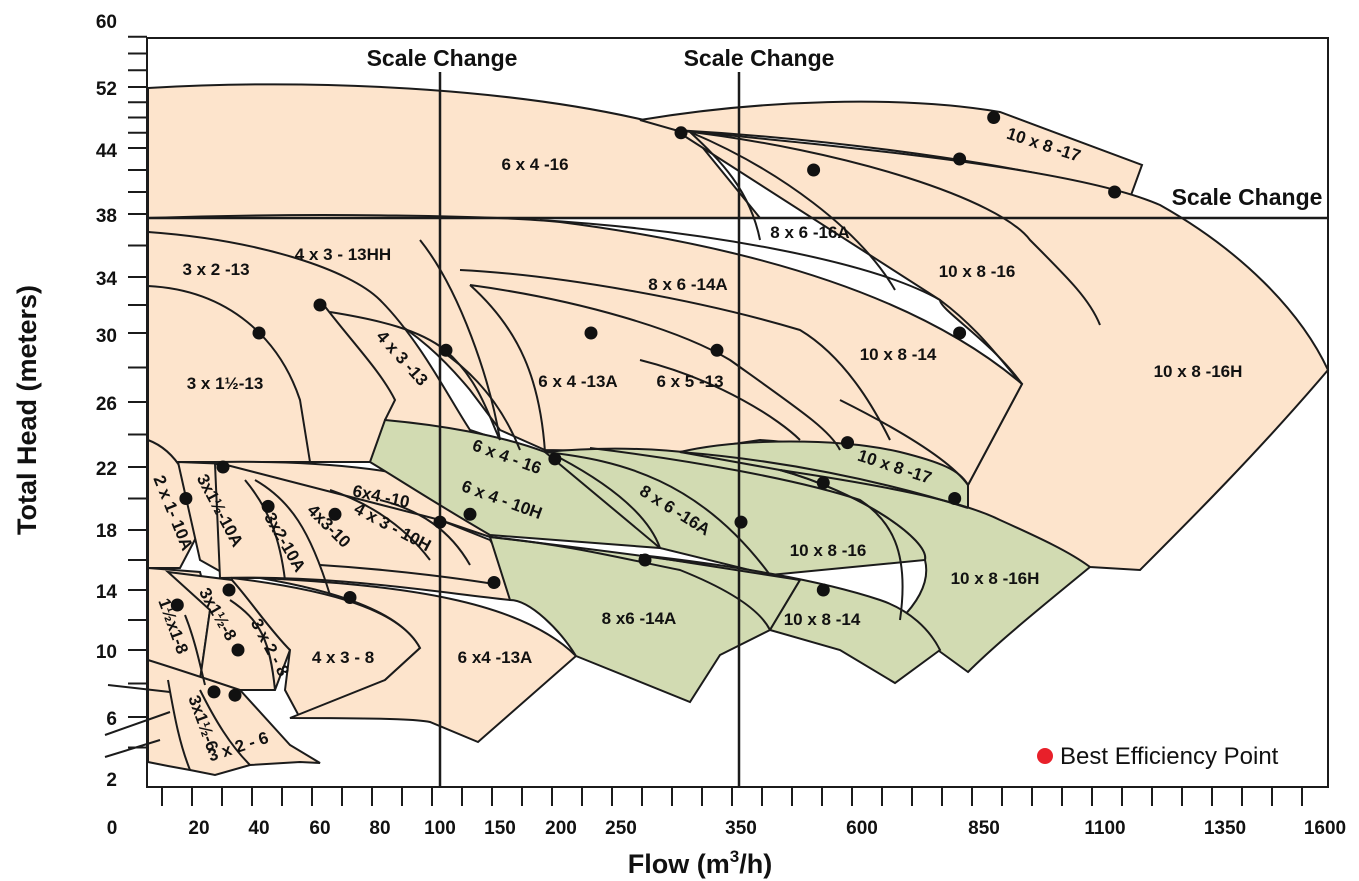  Describe the element at coordinates (639, 618) in the screenshot. I see `pump-label: 8 x6 -14A` at that location.